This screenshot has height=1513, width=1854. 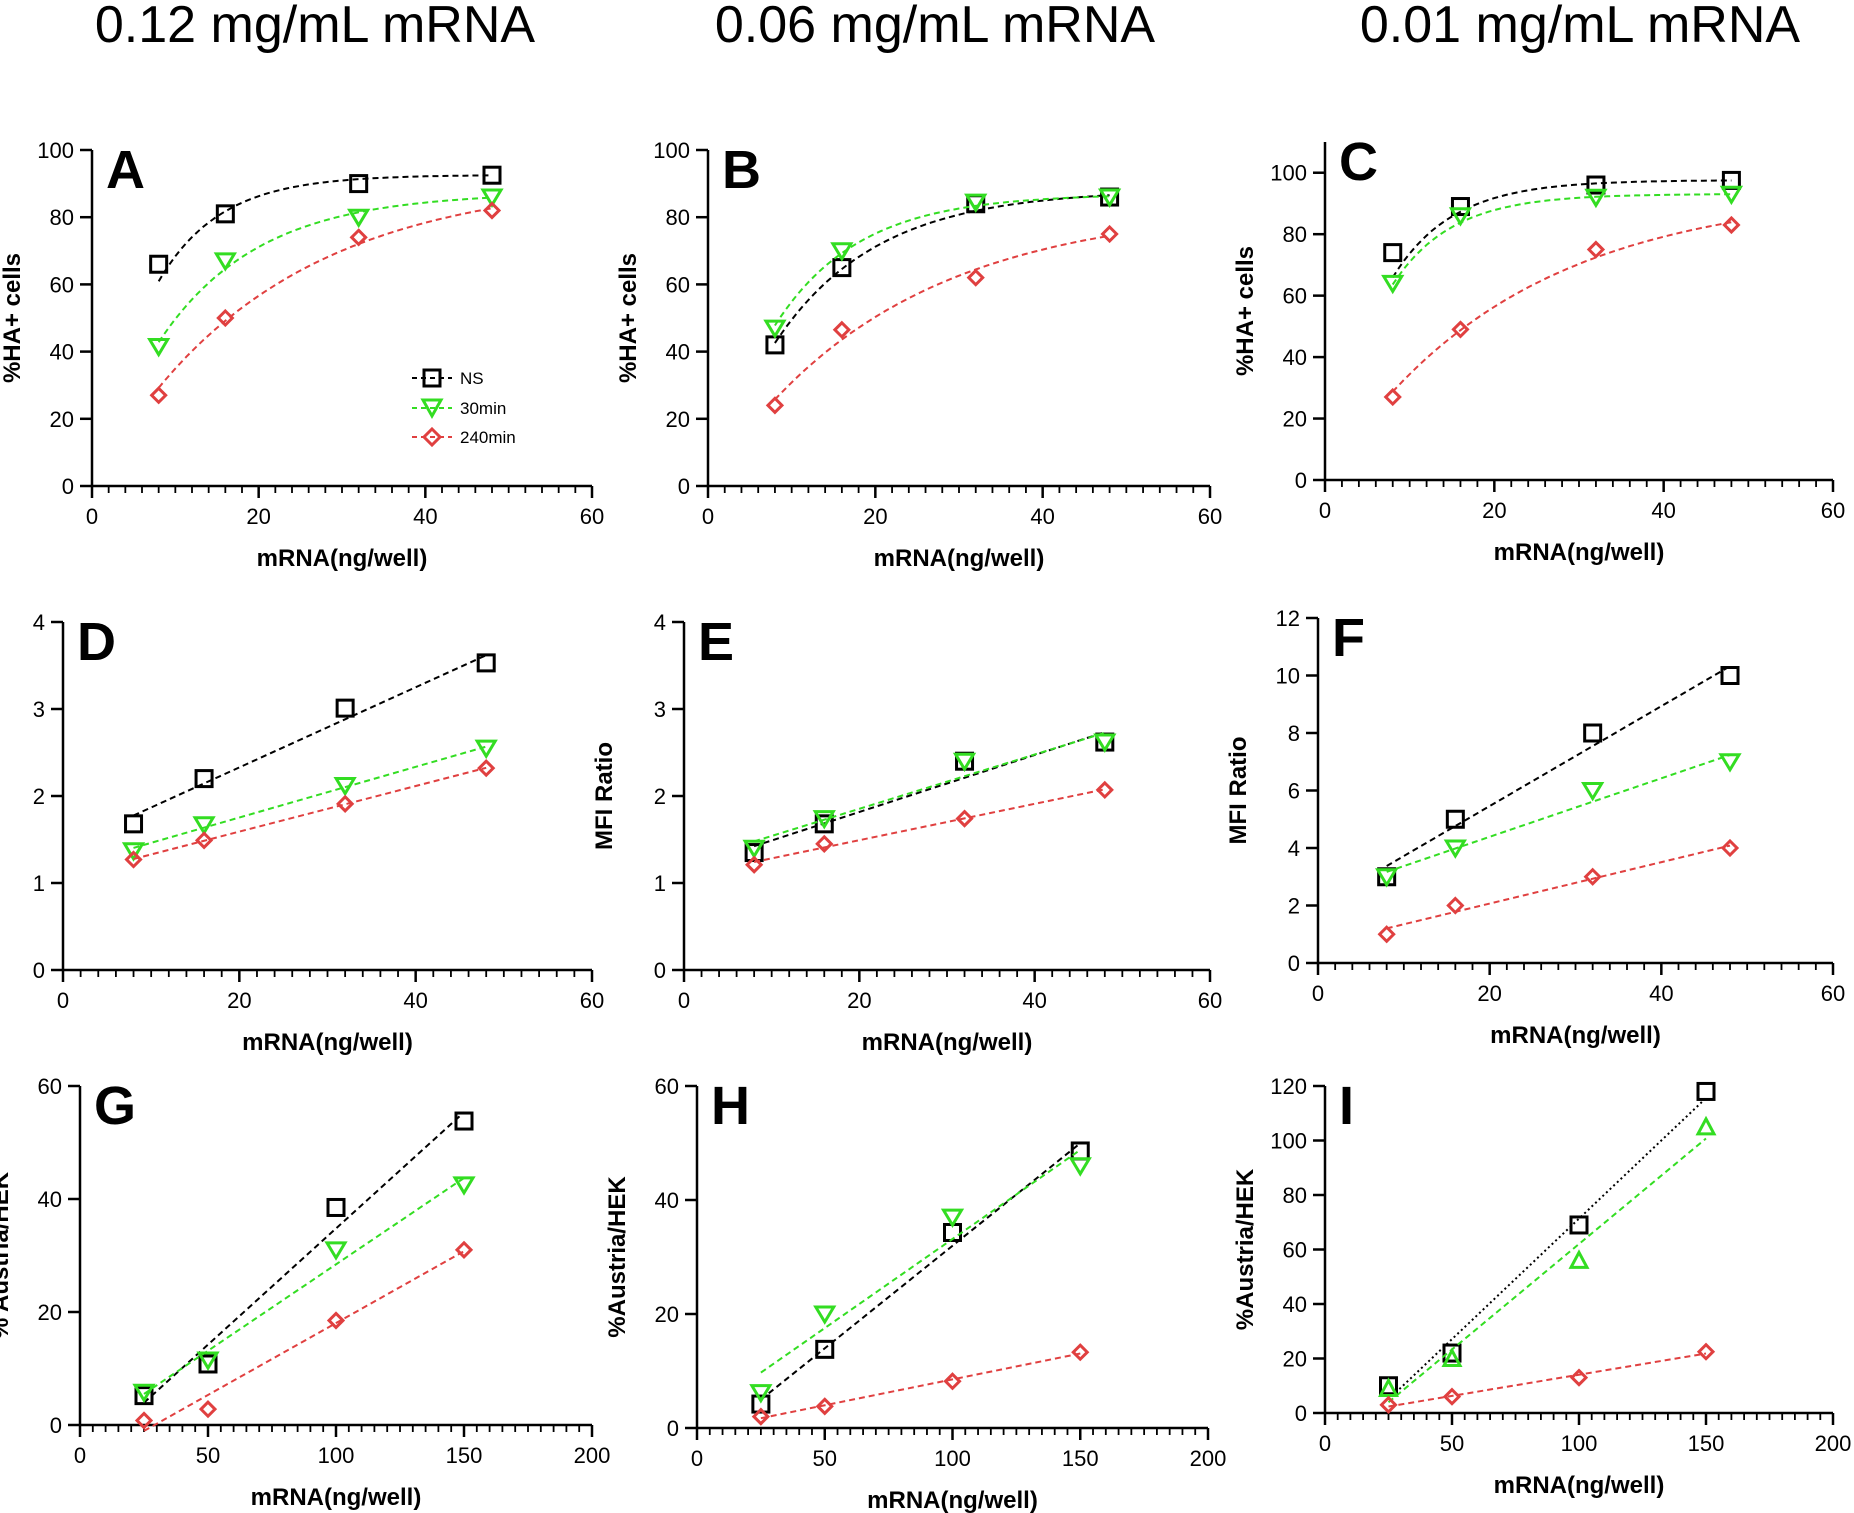 What do you see at coordinates (1288, 676) in the screenshot?
I see `y-tick-label: 10` at bounding box center [1288, 676].